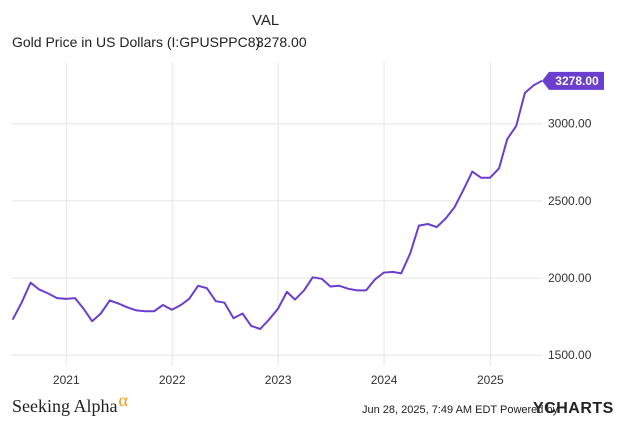  I want to click on x-tick-label: 2025, so click(490, 380).